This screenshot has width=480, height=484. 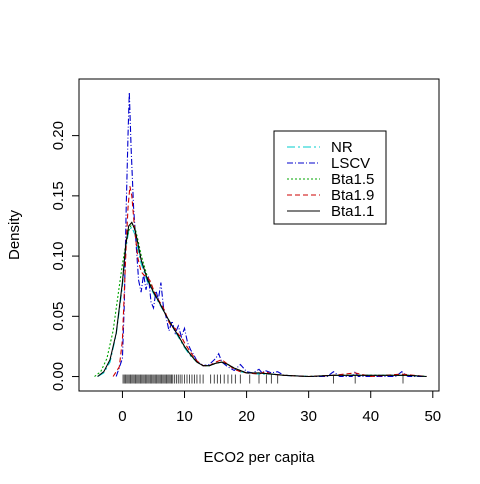 I want to click on x-axis: 0 10 20 30 40 50, so click(x=279, y=407).